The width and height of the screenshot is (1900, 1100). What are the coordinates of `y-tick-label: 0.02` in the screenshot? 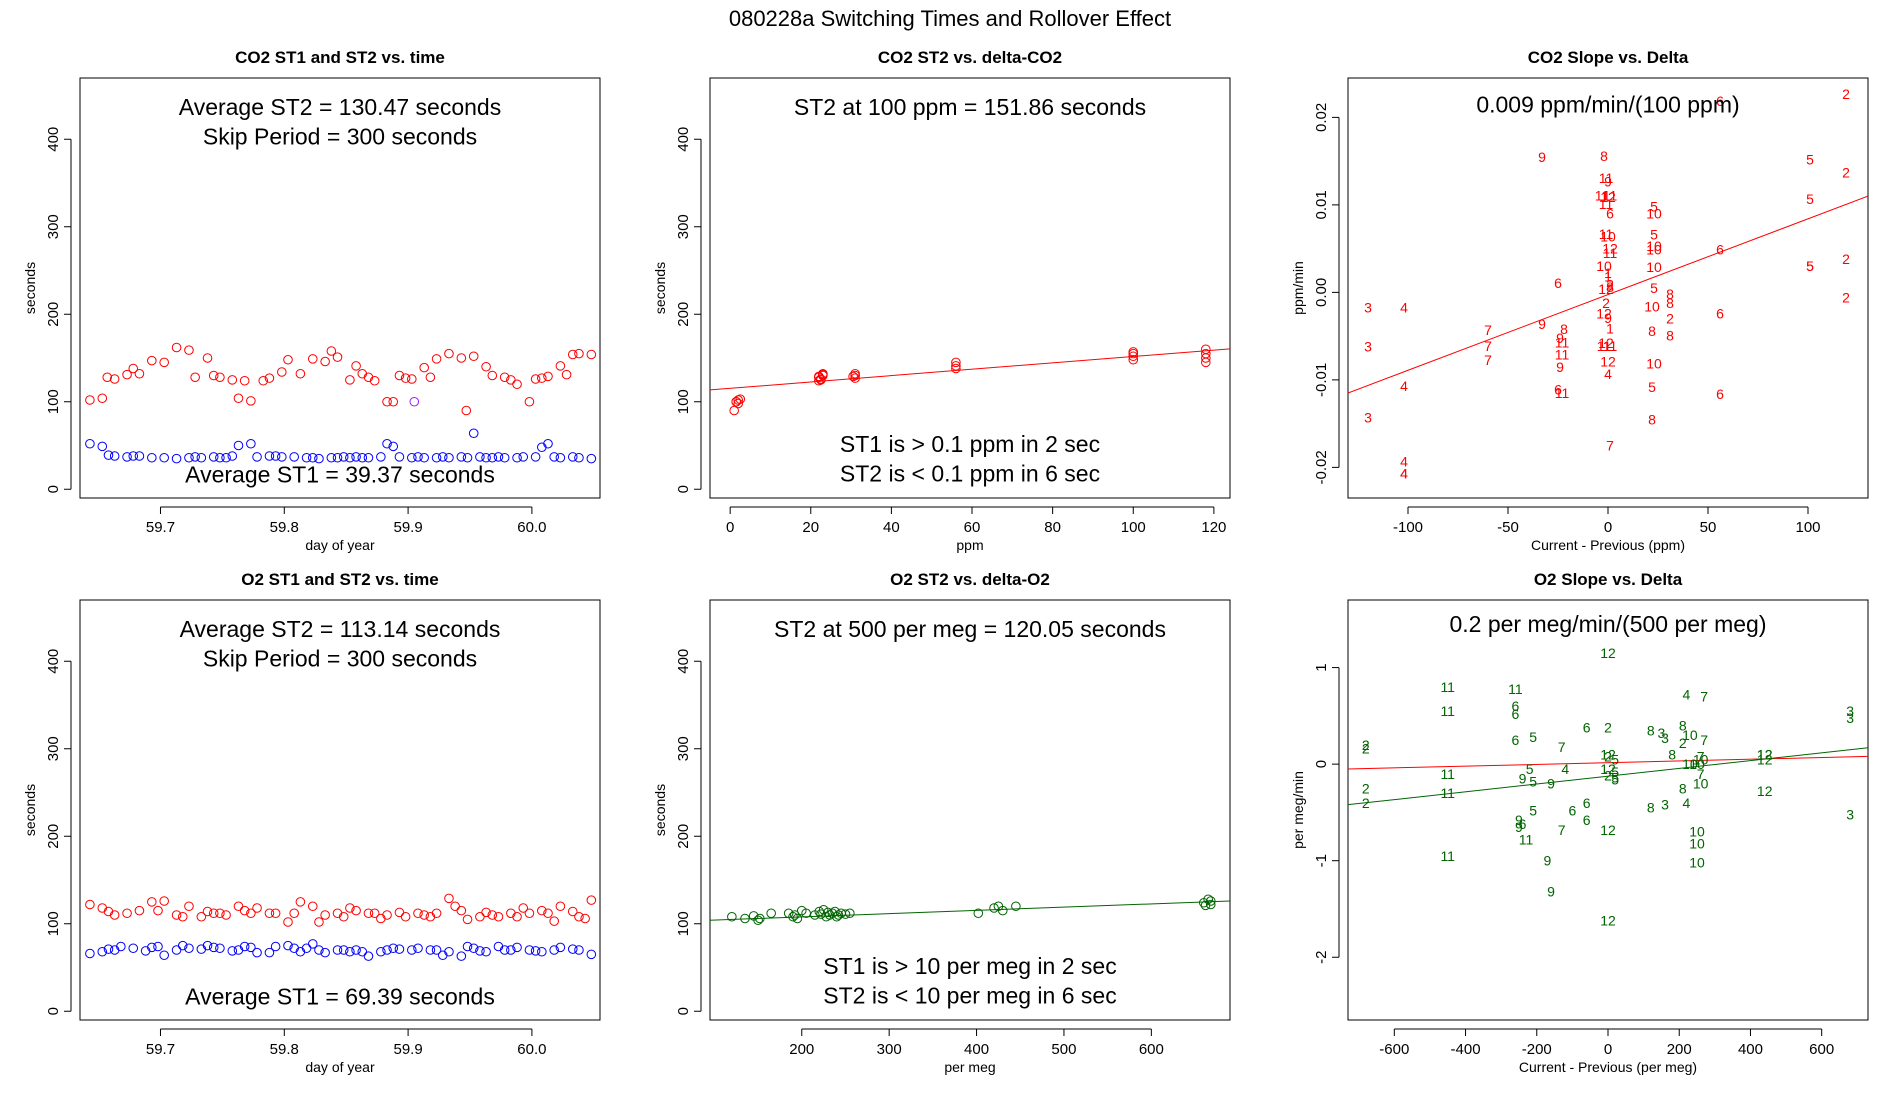 It's located at (1321, 117).